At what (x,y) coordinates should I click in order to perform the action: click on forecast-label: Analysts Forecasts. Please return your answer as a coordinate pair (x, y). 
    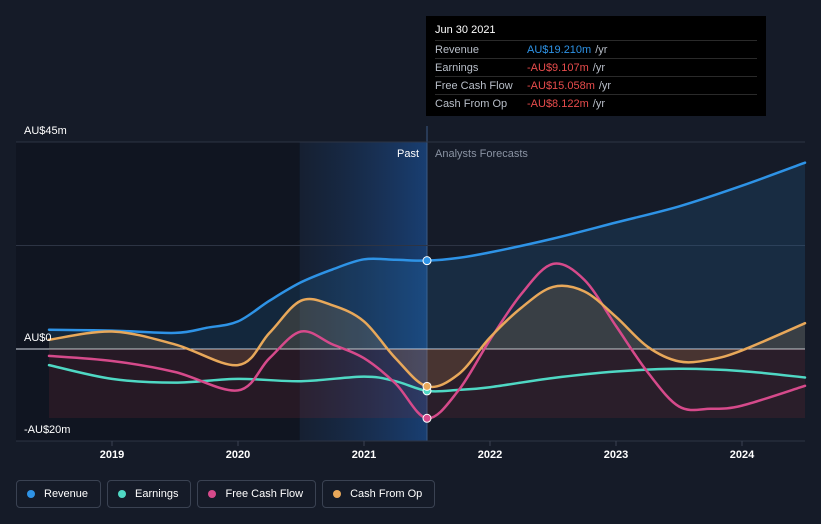
    Looking at the image, I should click on (481, 154).